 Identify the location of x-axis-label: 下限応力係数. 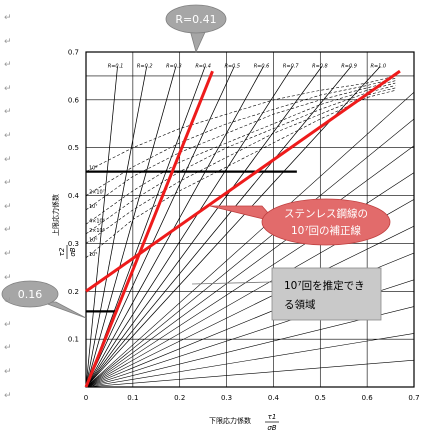
(230, 420).